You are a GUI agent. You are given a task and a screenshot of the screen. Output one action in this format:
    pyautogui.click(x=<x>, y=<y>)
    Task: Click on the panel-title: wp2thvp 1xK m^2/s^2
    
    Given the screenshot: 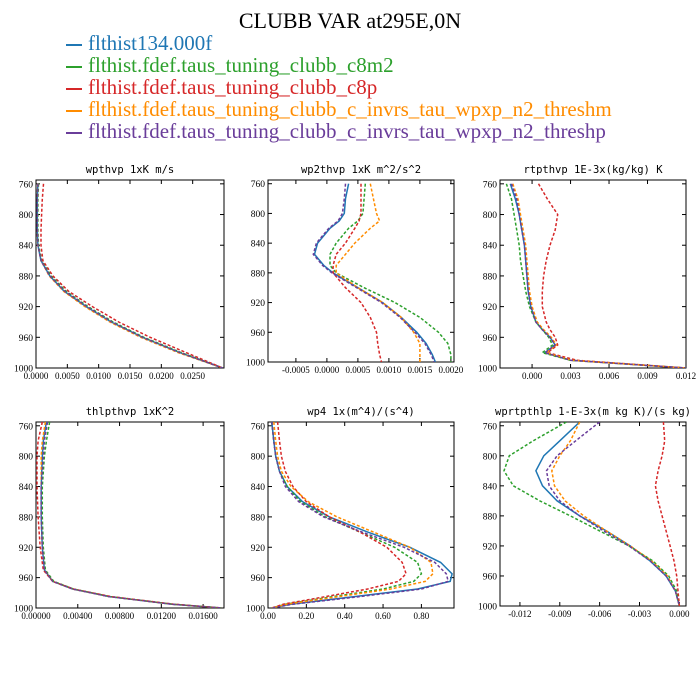 What is the action you would take?
    pyautogui.click(x=361, y=170)
    